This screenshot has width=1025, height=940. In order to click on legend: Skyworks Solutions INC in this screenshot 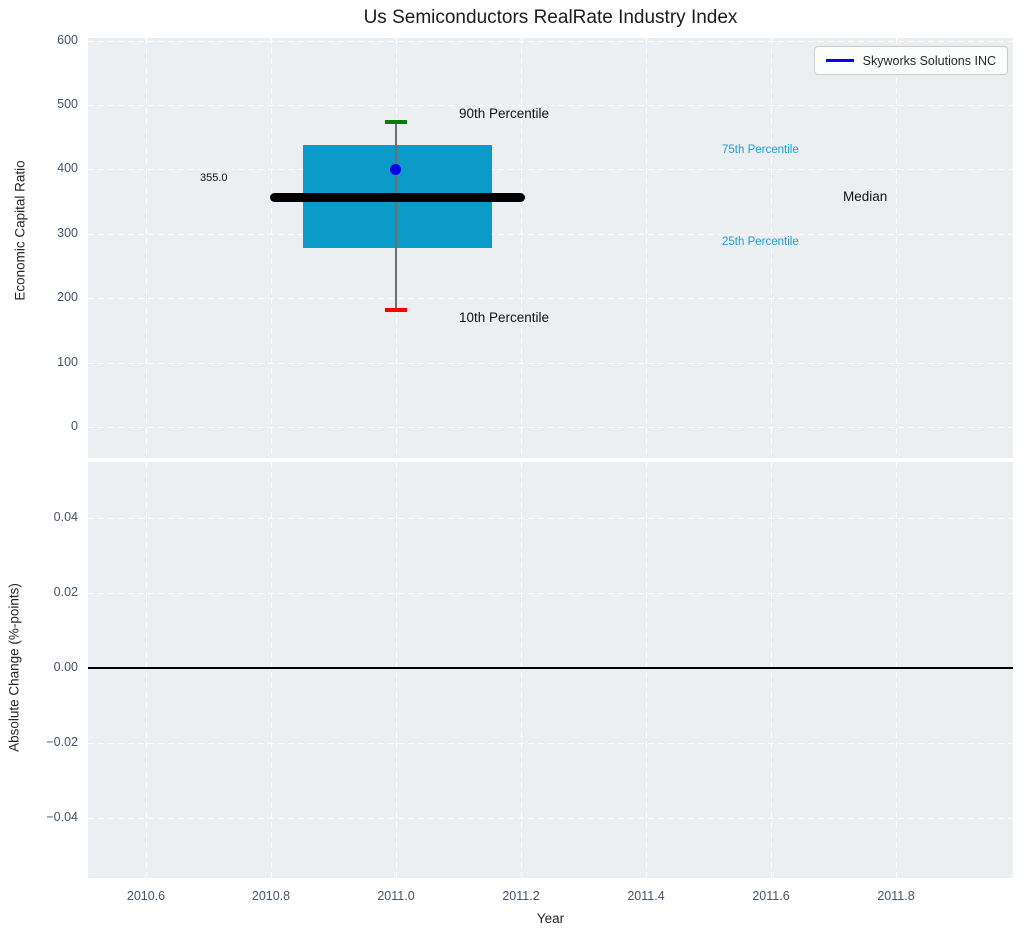, I will do `click(910, 60)`.